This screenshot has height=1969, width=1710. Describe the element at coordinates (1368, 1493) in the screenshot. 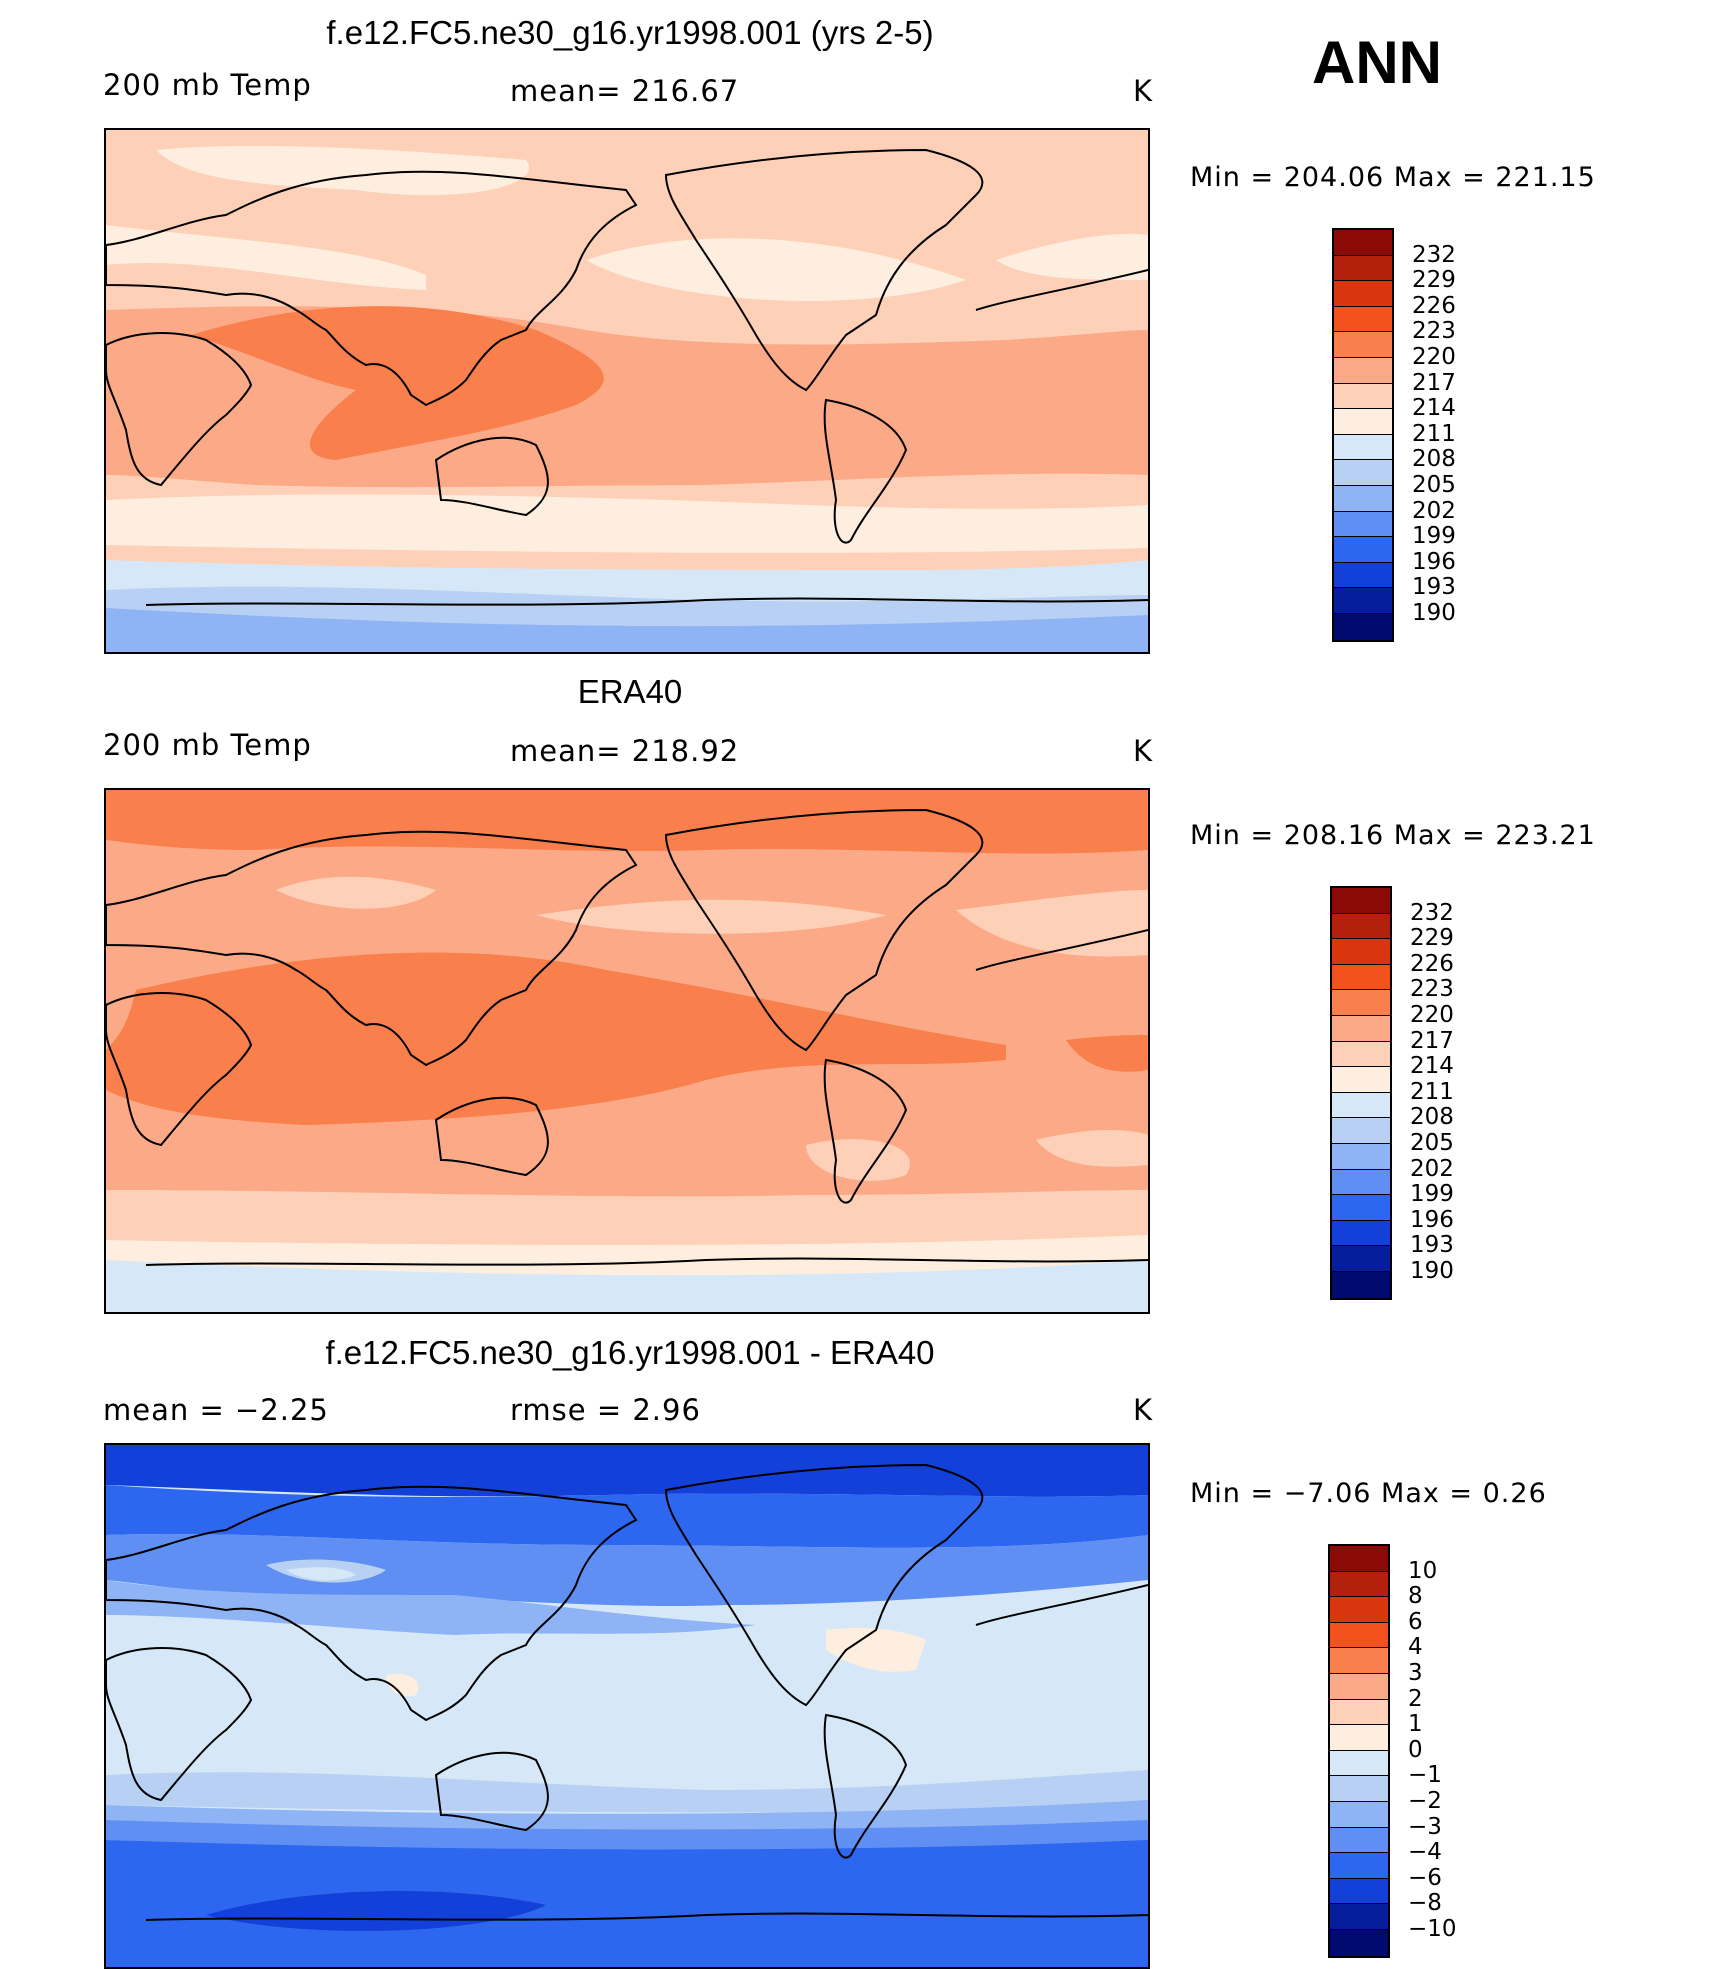

I see `panel-3-minmax: Min = −7.06 Max = 0.26` at that location.